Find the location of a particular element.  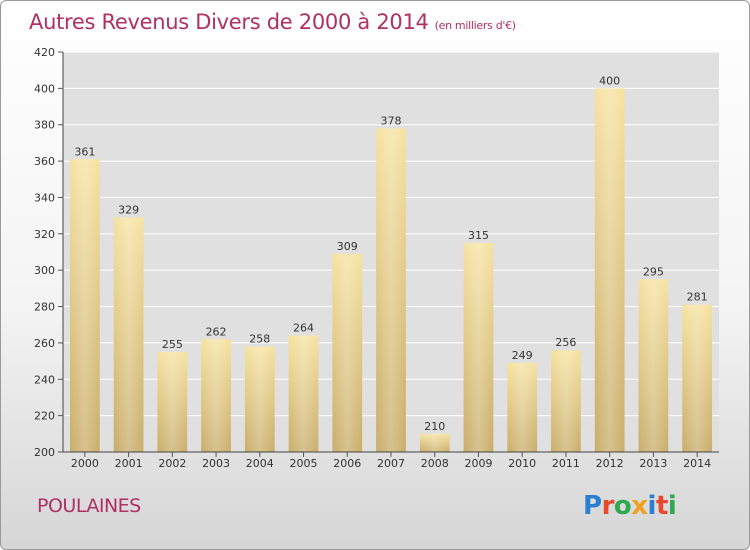

logo-letter: t is located at coordinates (661, 506).